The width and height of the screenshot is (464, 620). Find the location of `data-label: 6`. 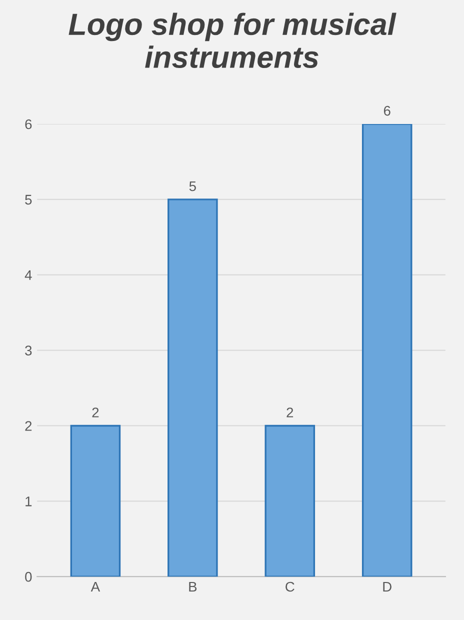

data-label: 6 is located at coordinates (387, 111).